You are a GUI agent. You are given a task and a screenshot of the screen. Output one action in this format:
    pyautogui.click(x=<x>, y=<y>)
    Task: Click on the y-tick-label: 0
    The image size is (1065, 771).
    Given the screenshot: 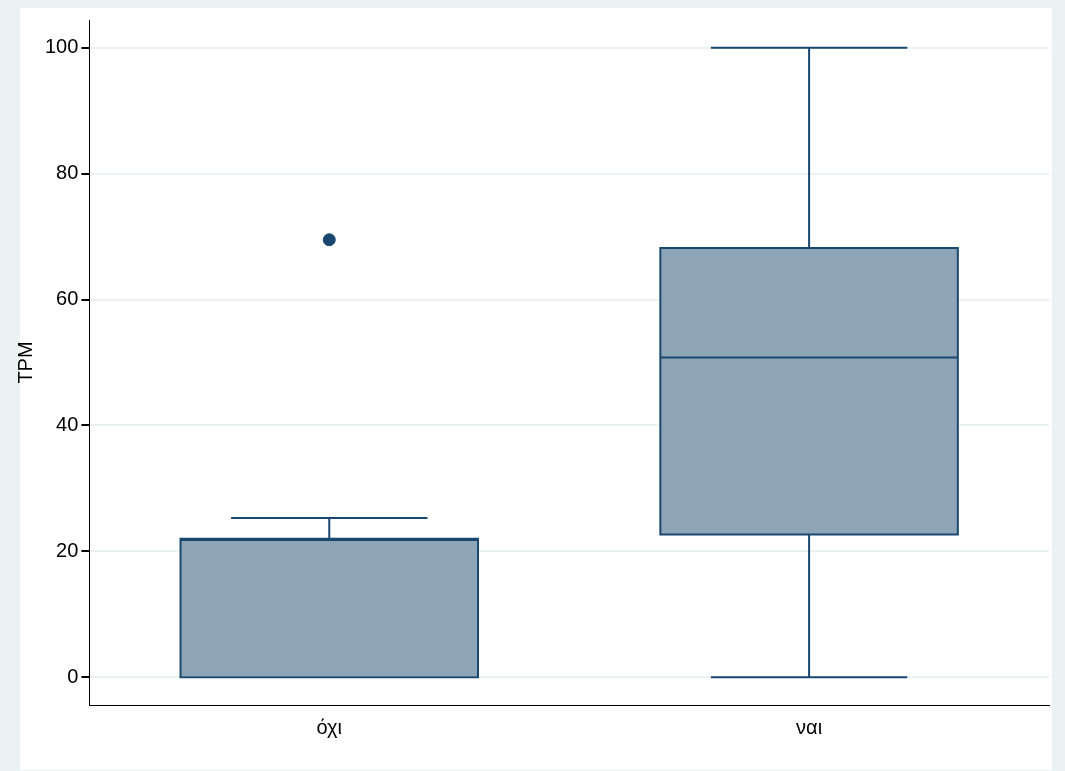 What is the action you would take?
    pyautogui.click(x=73, y=675)
    